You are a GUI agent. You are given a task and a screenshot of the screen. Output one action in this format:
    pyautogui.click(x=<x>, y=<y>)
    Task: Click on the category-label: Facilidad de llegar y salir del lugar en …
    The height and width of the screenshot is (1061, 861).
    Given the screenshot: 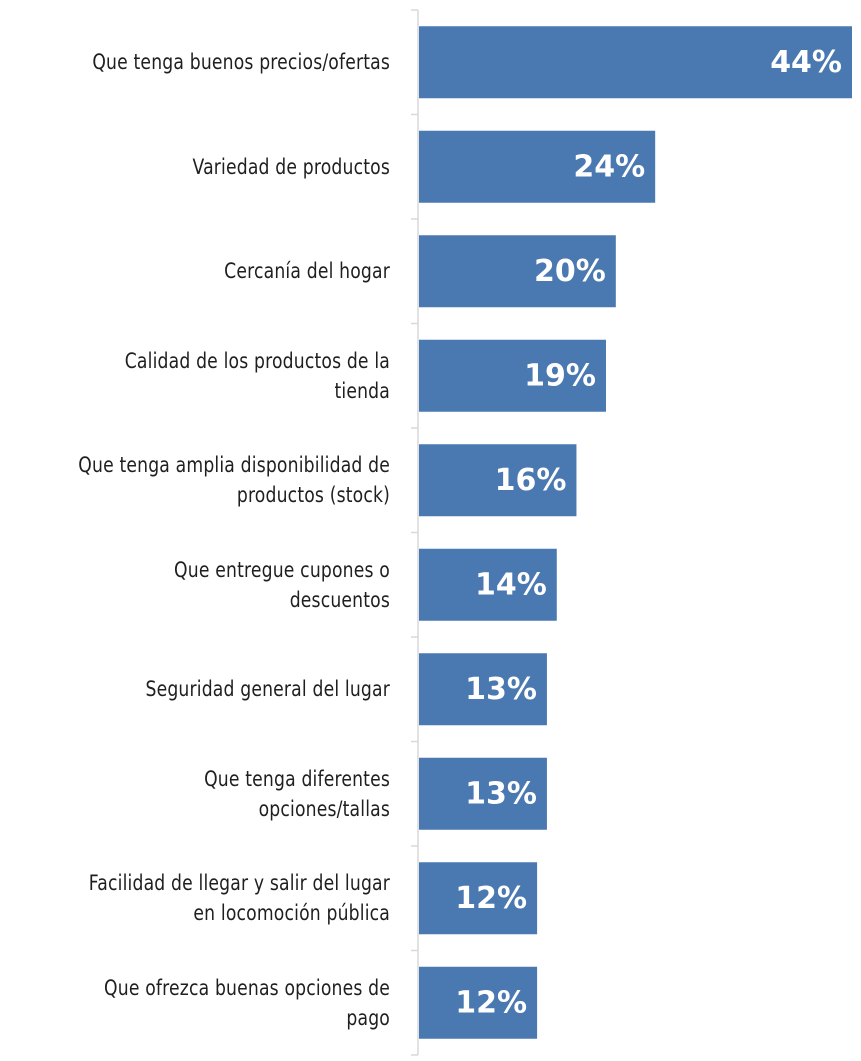 What is the action you would take?
    pyautogui.click(x=226, y=898)
    